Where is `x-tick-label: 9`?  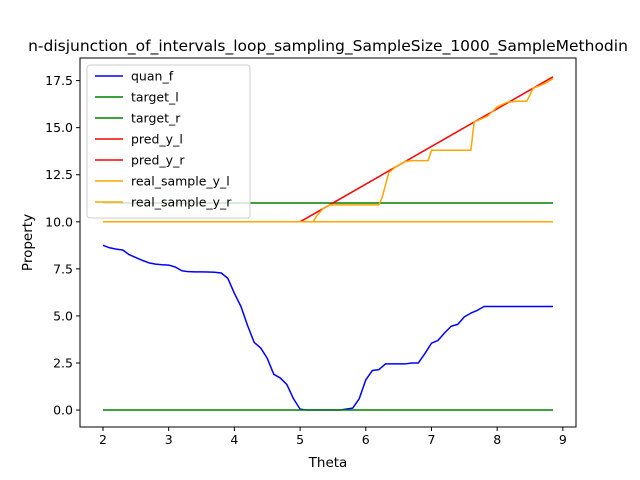
x-tick-label: 9 is located at coordinates (563, 439).